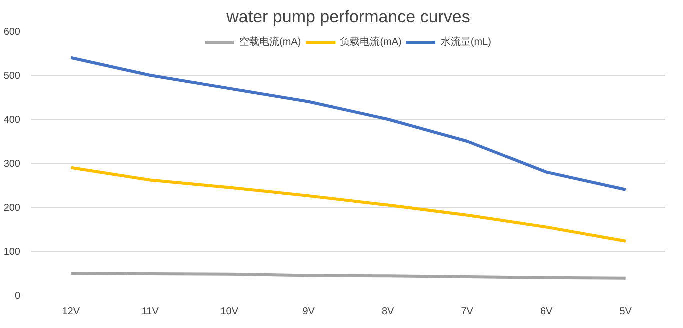 The image size is (683, 328). What do you see at coordinates (12, 208) in the screenshot?
I see `y-tick-label: 200` at bounding box center [12, 208].